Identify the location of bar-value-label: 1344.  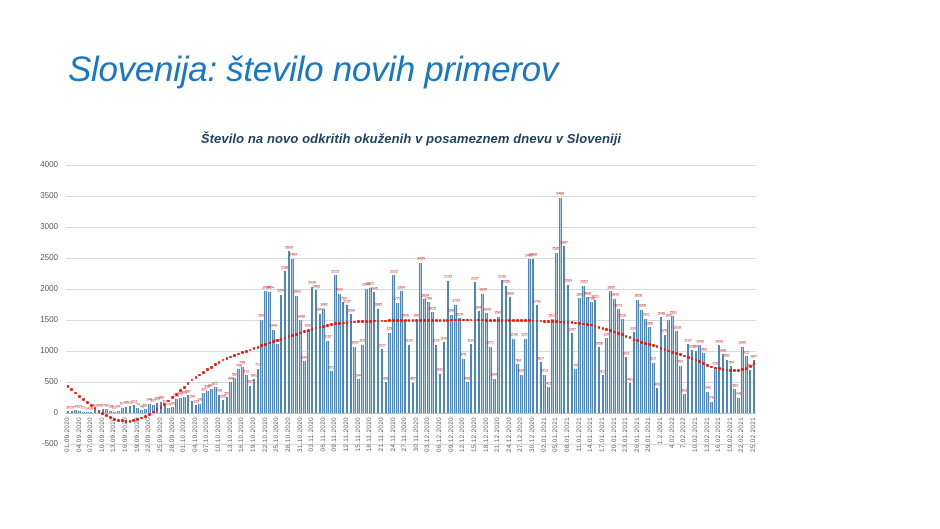
(273, 326).